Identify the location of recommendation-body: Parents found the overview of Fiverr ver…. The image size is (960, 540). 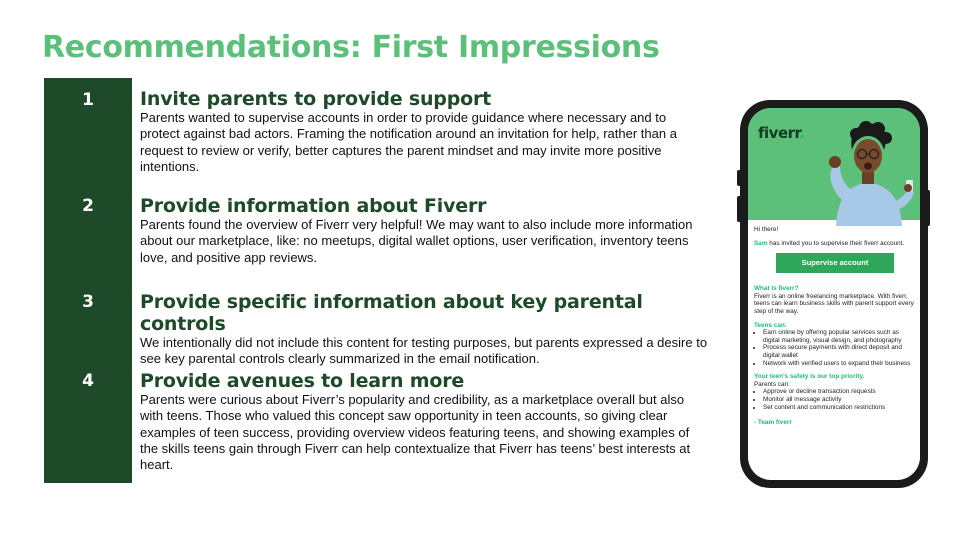
(416, 241).